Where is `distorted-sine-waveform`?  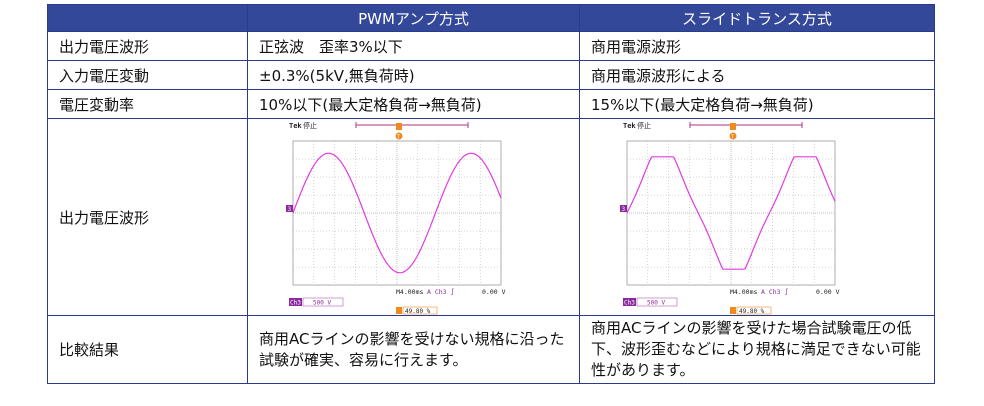 distorted-sine-waveform is located at coordinates (731, 213).